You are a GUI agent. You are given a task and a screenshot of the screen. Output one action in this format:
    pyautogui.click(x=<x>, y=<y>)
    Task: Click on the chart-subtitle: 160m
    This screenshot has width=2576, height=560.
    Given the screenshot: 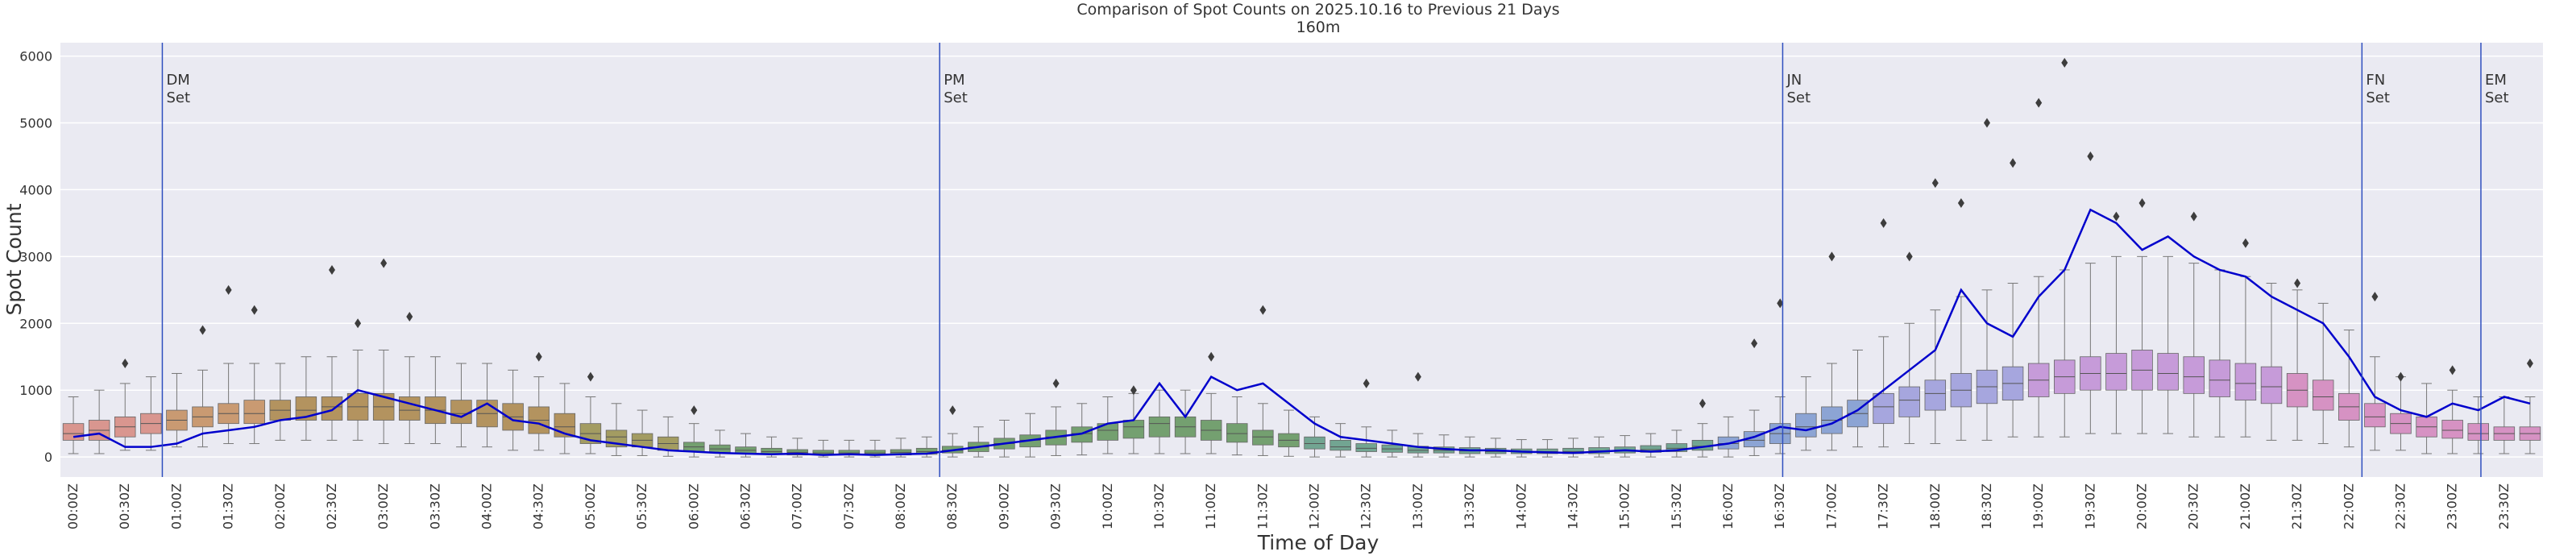 What is the action you would take?
    pyautogui.click(x=1318, y=27)
    